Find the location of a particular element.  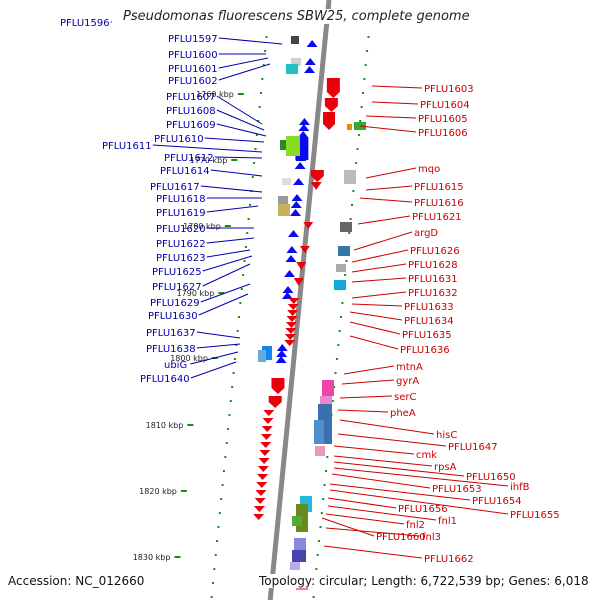

gene-label-right: PFLU1635 is located at coordinates (427, 335).